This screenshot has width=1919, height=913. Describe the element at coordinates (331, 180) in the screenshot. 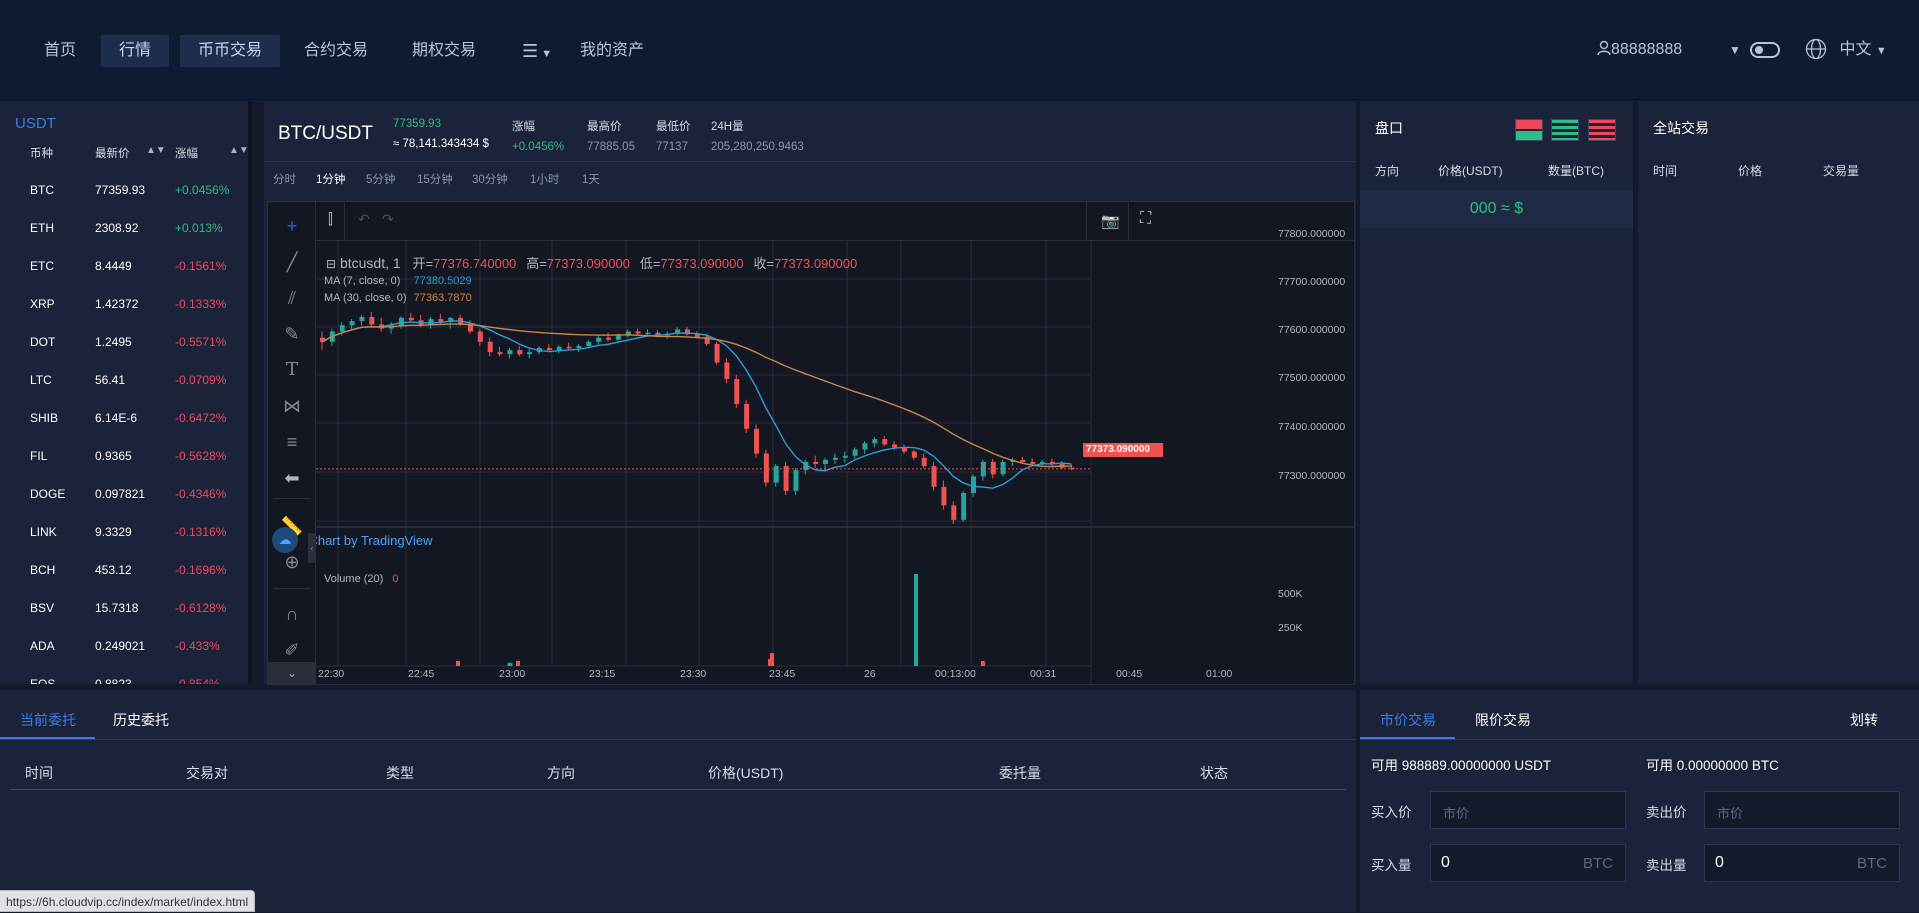

I see `timeframe-1: 1分钟` at that location.